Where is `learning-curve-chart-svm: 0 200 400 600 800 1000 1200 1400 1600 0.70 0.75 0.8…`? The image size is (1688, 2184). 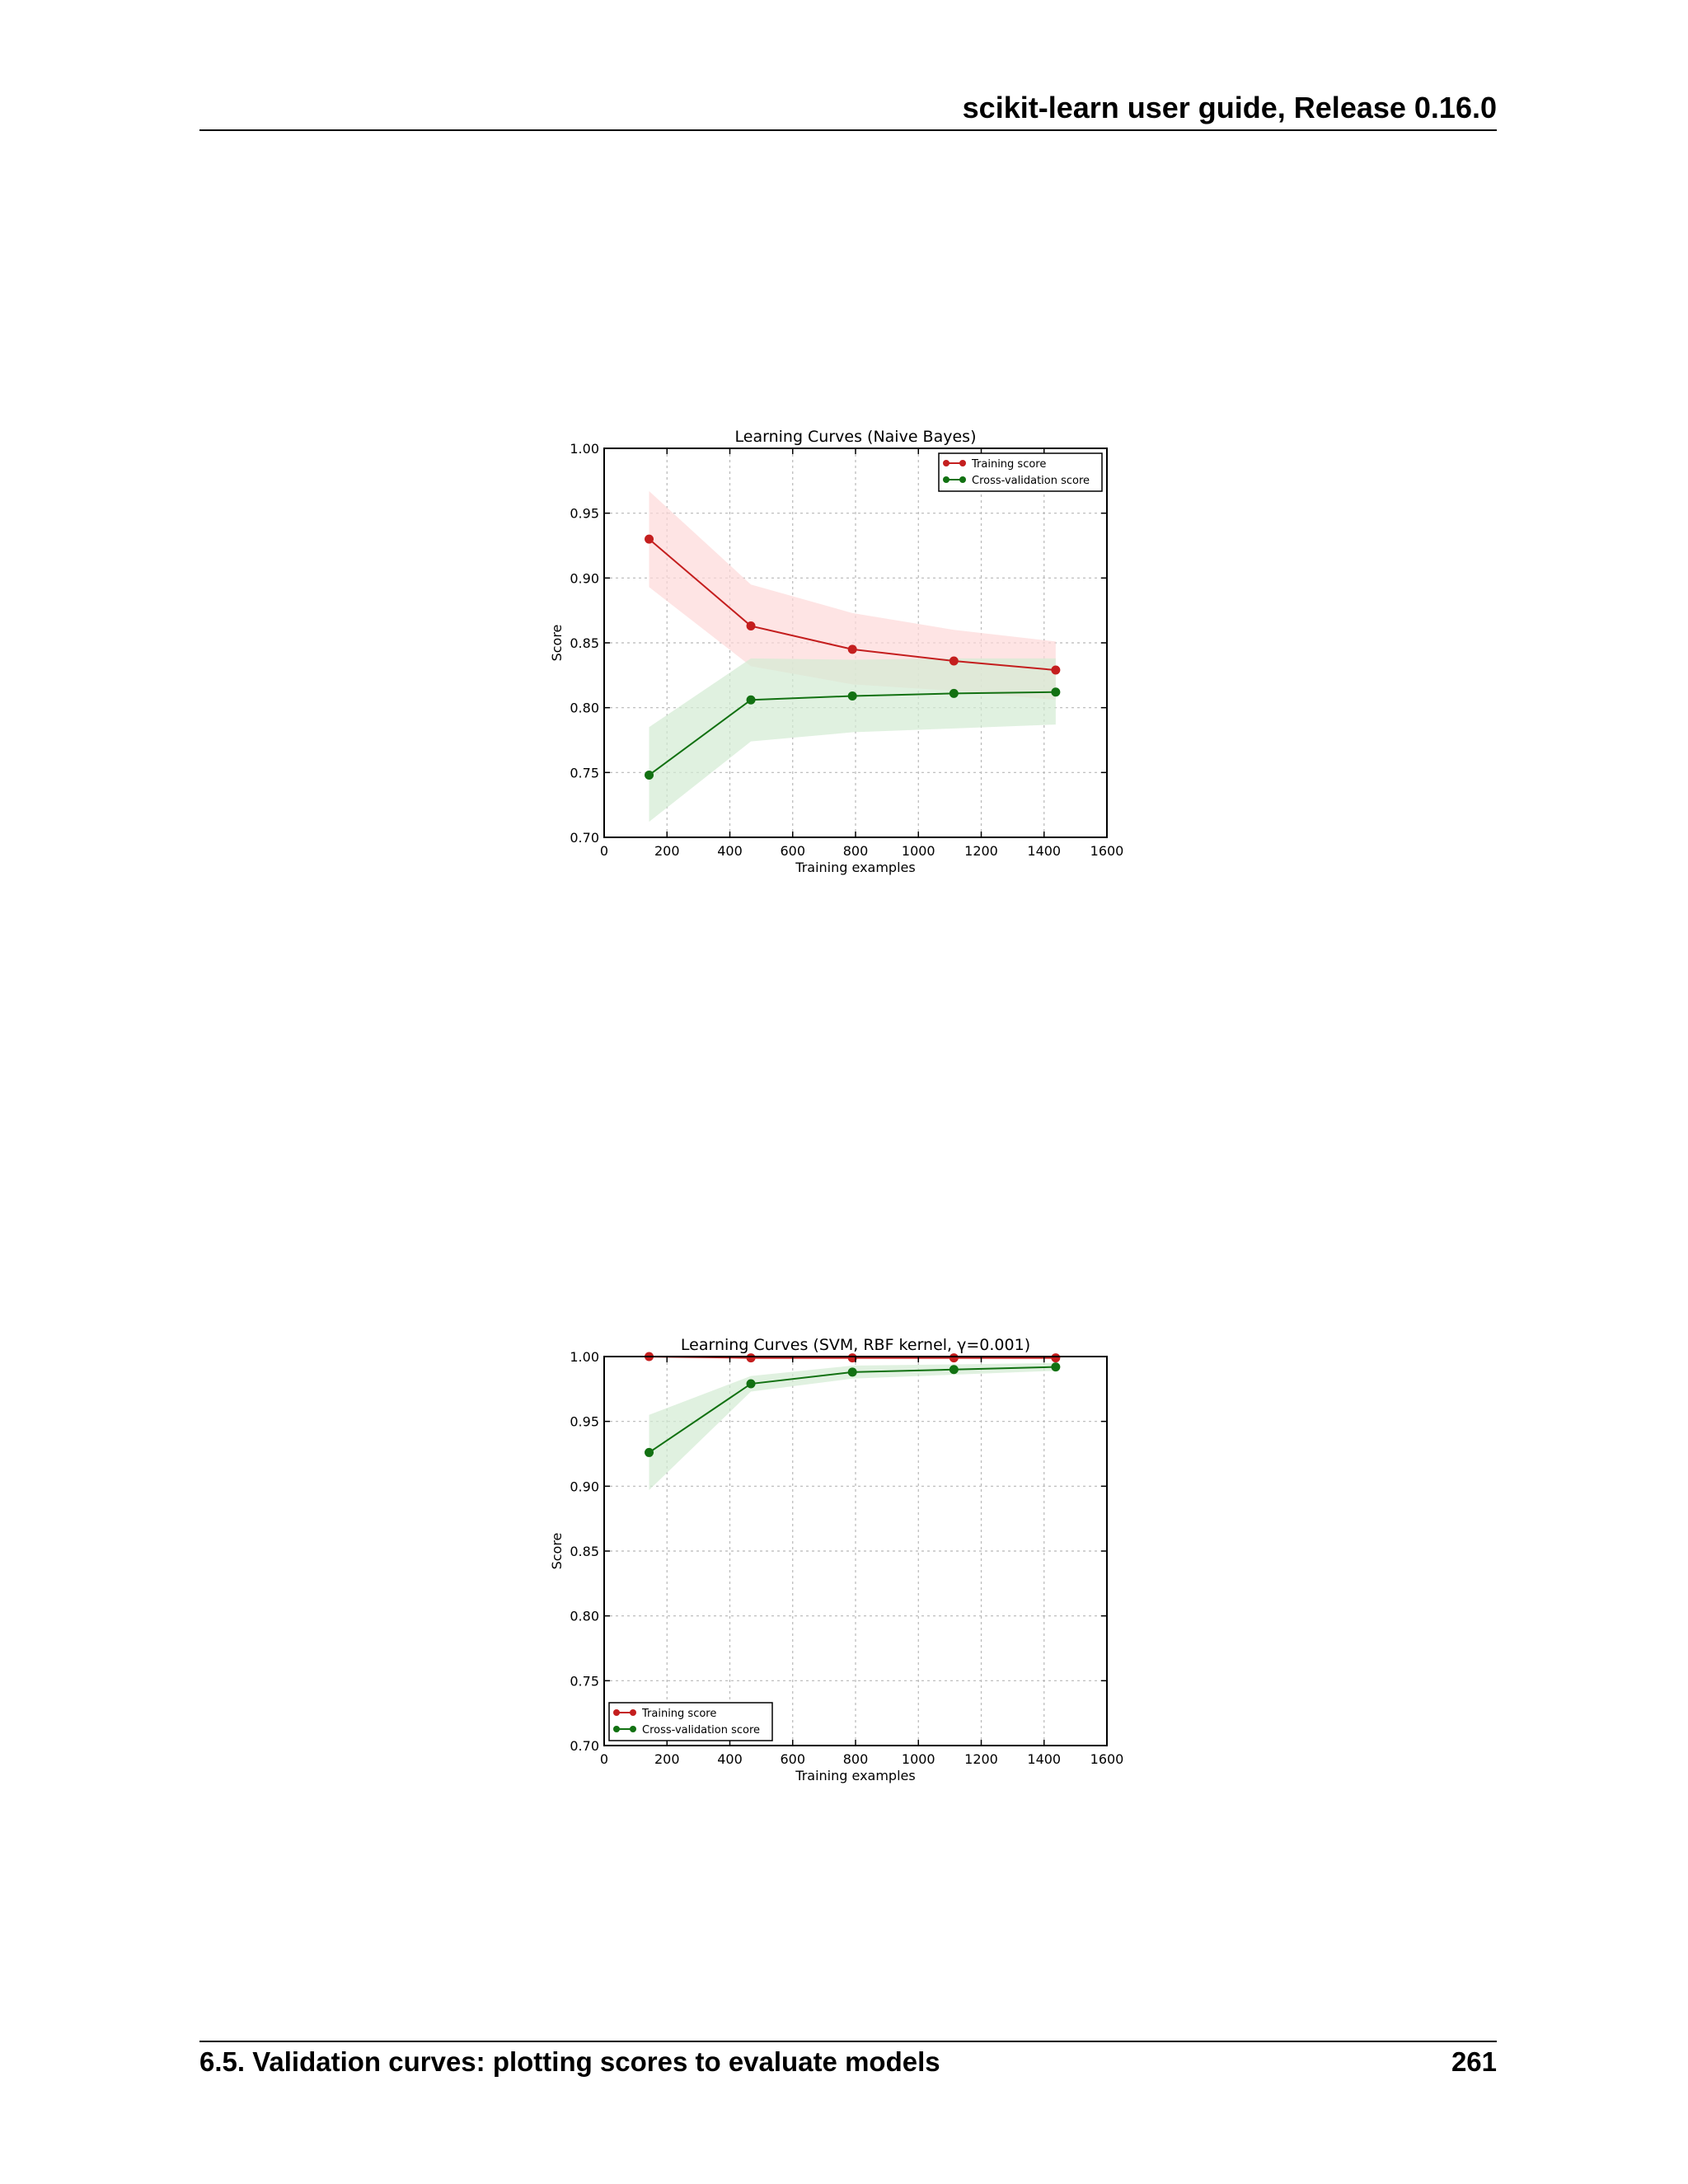
learning-curve-chart-svm: 0 200 400 600 800 1000 1200 1400 1600 0.70 0.75 0.8… is located at coordinates (836, 1559).